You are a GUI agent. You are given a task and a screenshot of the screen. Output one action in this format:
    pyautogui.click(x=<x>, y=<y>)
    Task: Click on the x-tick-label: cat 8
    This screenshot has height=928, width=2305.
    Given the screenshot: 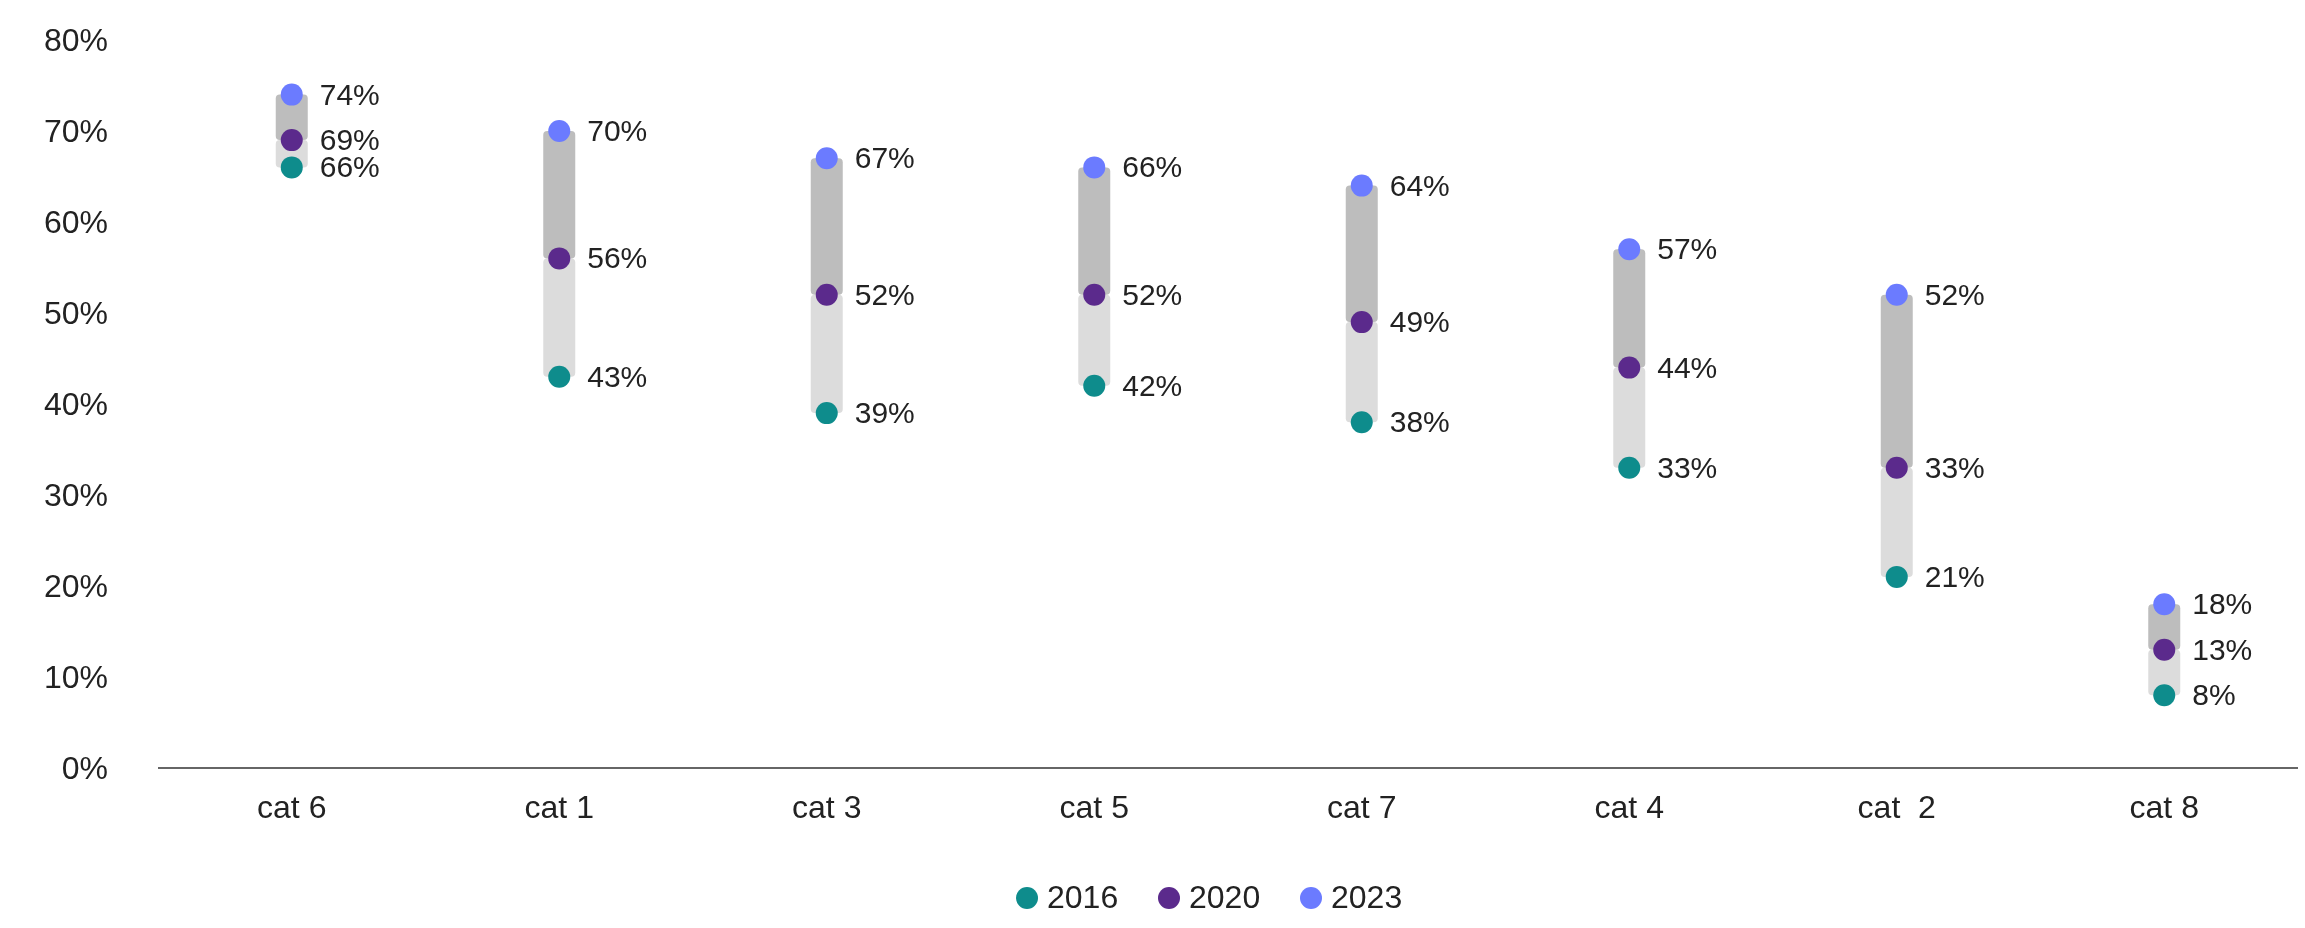 What is the action you would take?
    pyautogui.click(x=2164, y=807)
    